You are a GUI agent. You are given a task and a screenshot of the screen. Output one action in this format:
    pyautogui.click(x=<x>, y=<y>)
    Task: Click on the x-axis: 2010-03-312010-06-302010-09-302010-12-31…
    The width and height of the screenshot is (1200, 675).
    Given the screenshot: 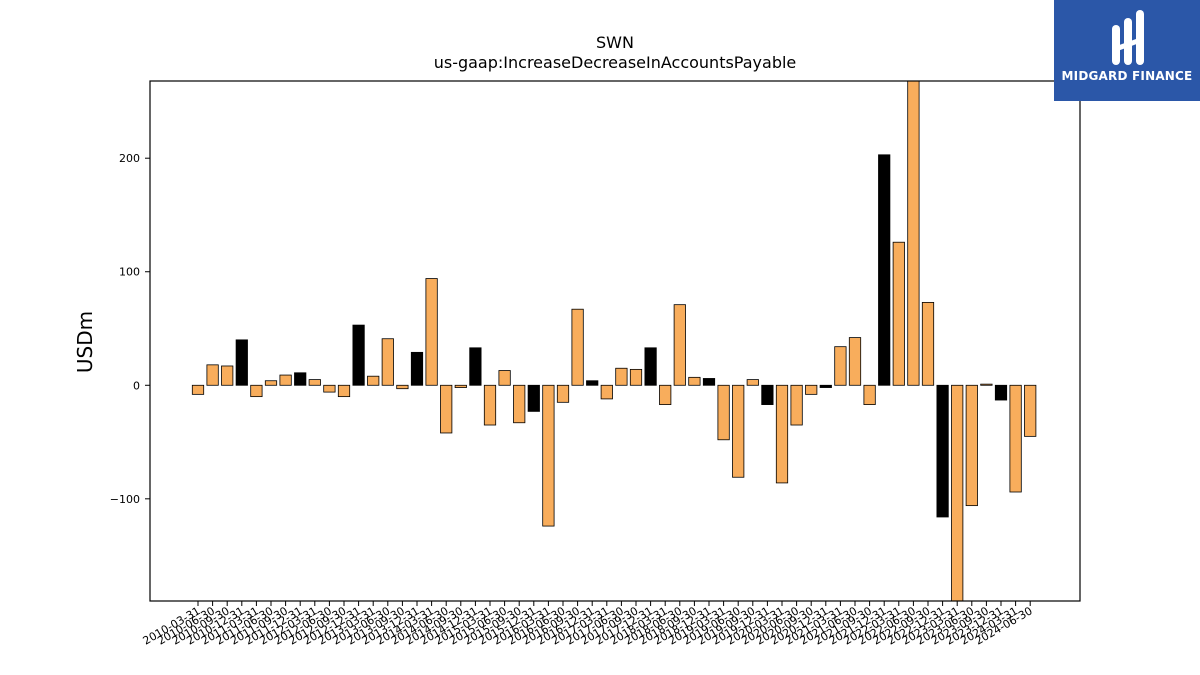 What is the action you would take?
    pyautogui.click(x=588, y=624)
    